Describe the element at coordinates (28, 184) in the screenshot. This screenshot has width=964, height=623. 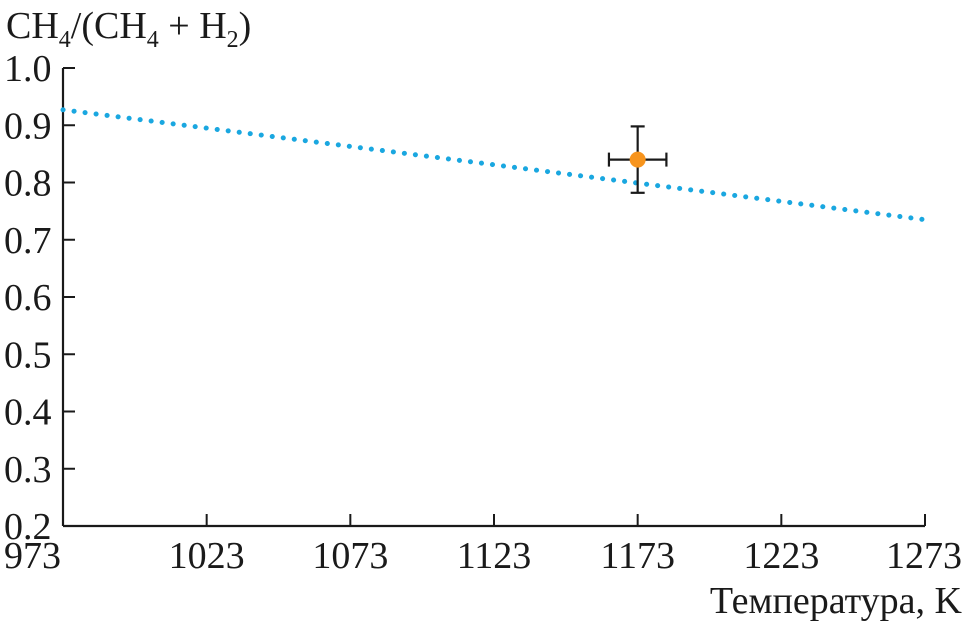
I see `y-tick-label: 0.8` at that location.